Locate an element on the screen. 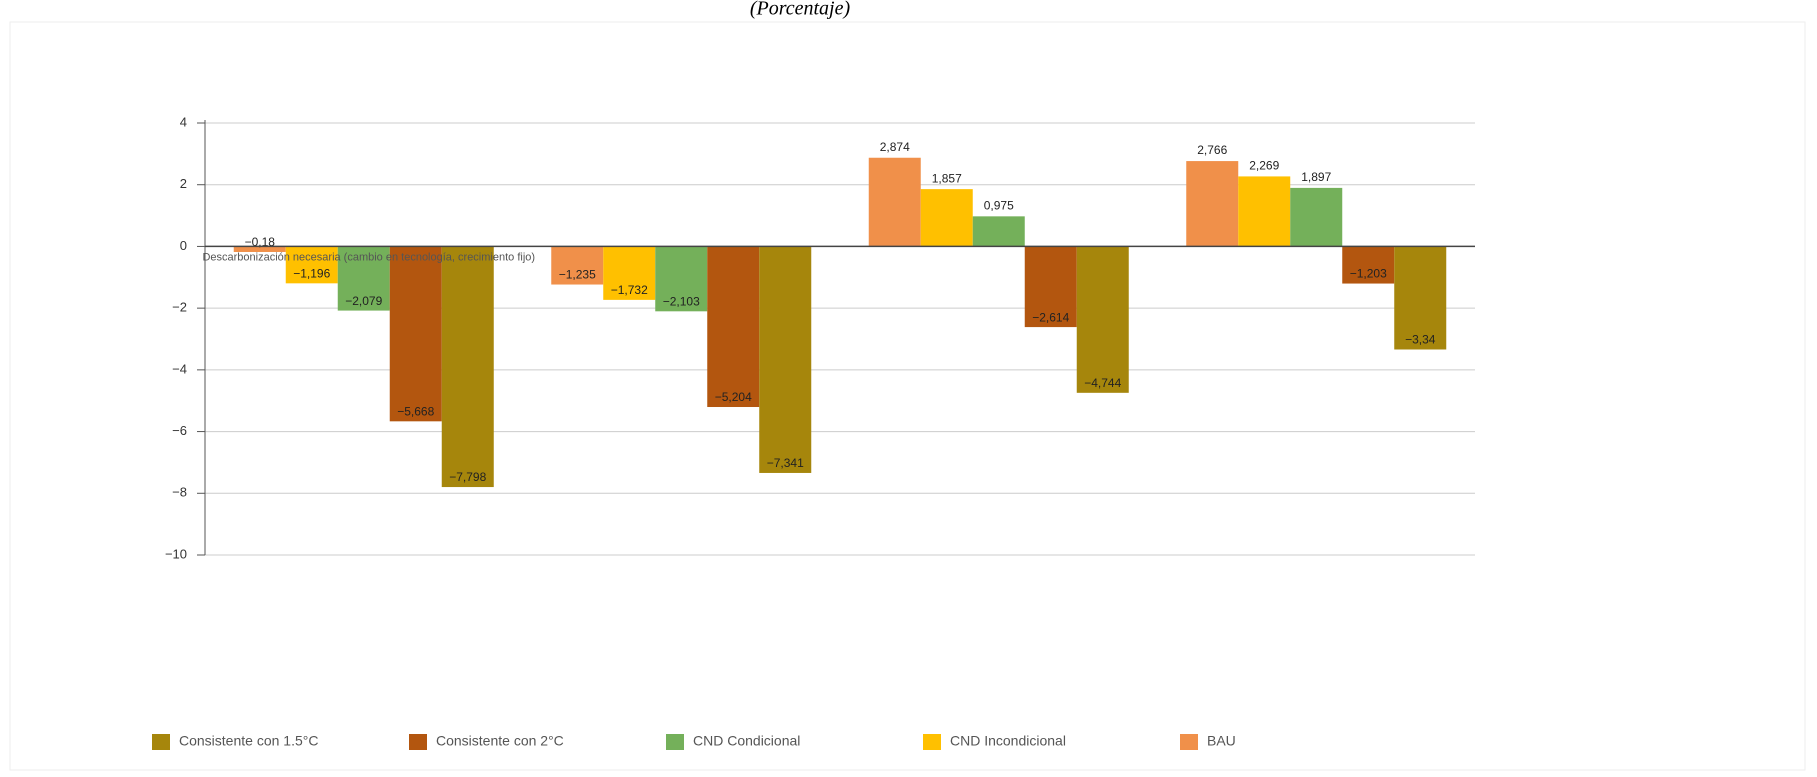 Image resolution: width=1817 pixels, height=777 pixels. value-label: 2,269 is located at coordinates (1264, 166).